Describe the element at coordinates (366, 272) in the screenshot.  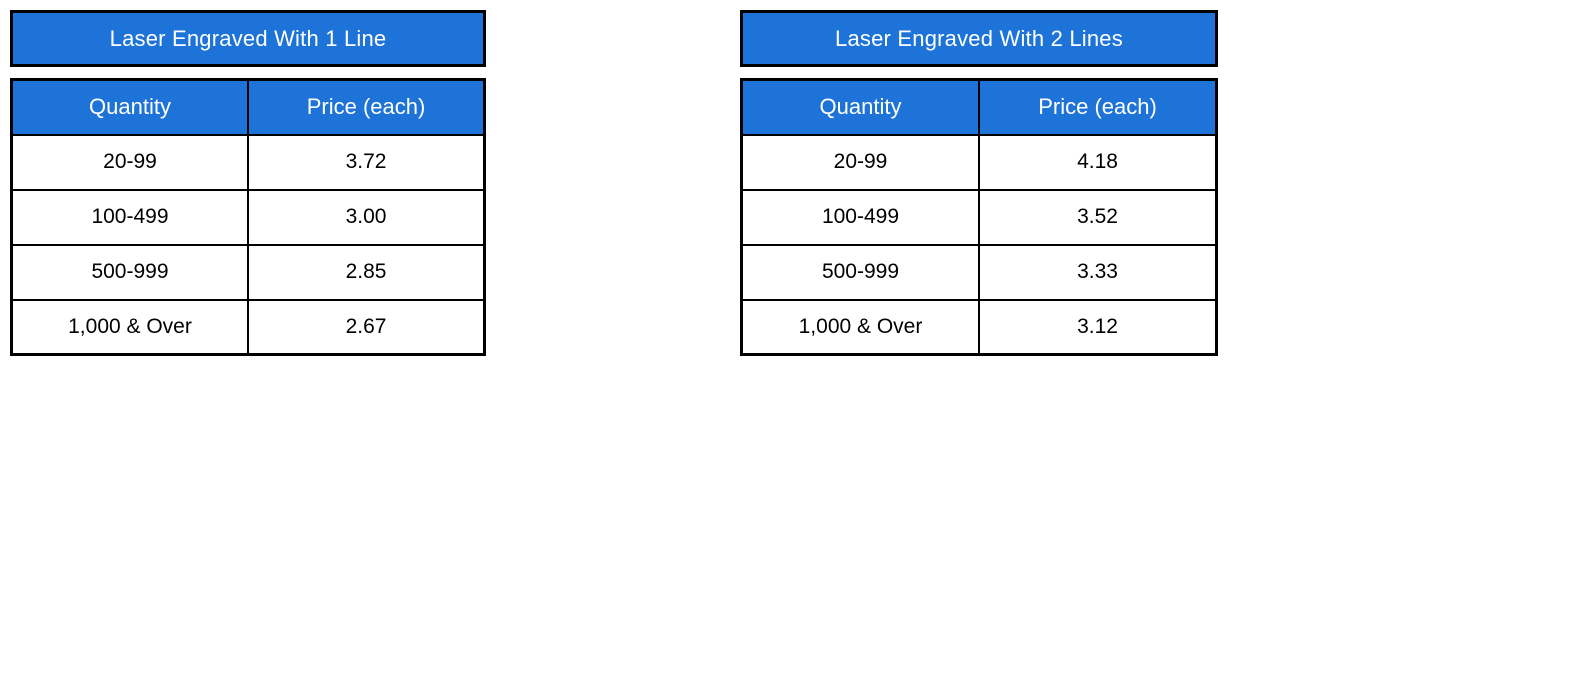
I see `price-cell: 2.85` at that location.